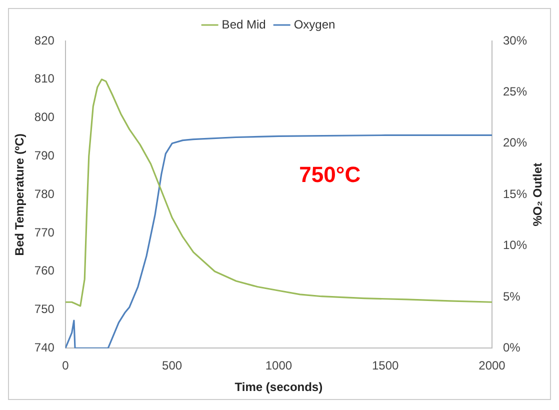  I want to click on y-tick-label: 790, so click(44, 155).